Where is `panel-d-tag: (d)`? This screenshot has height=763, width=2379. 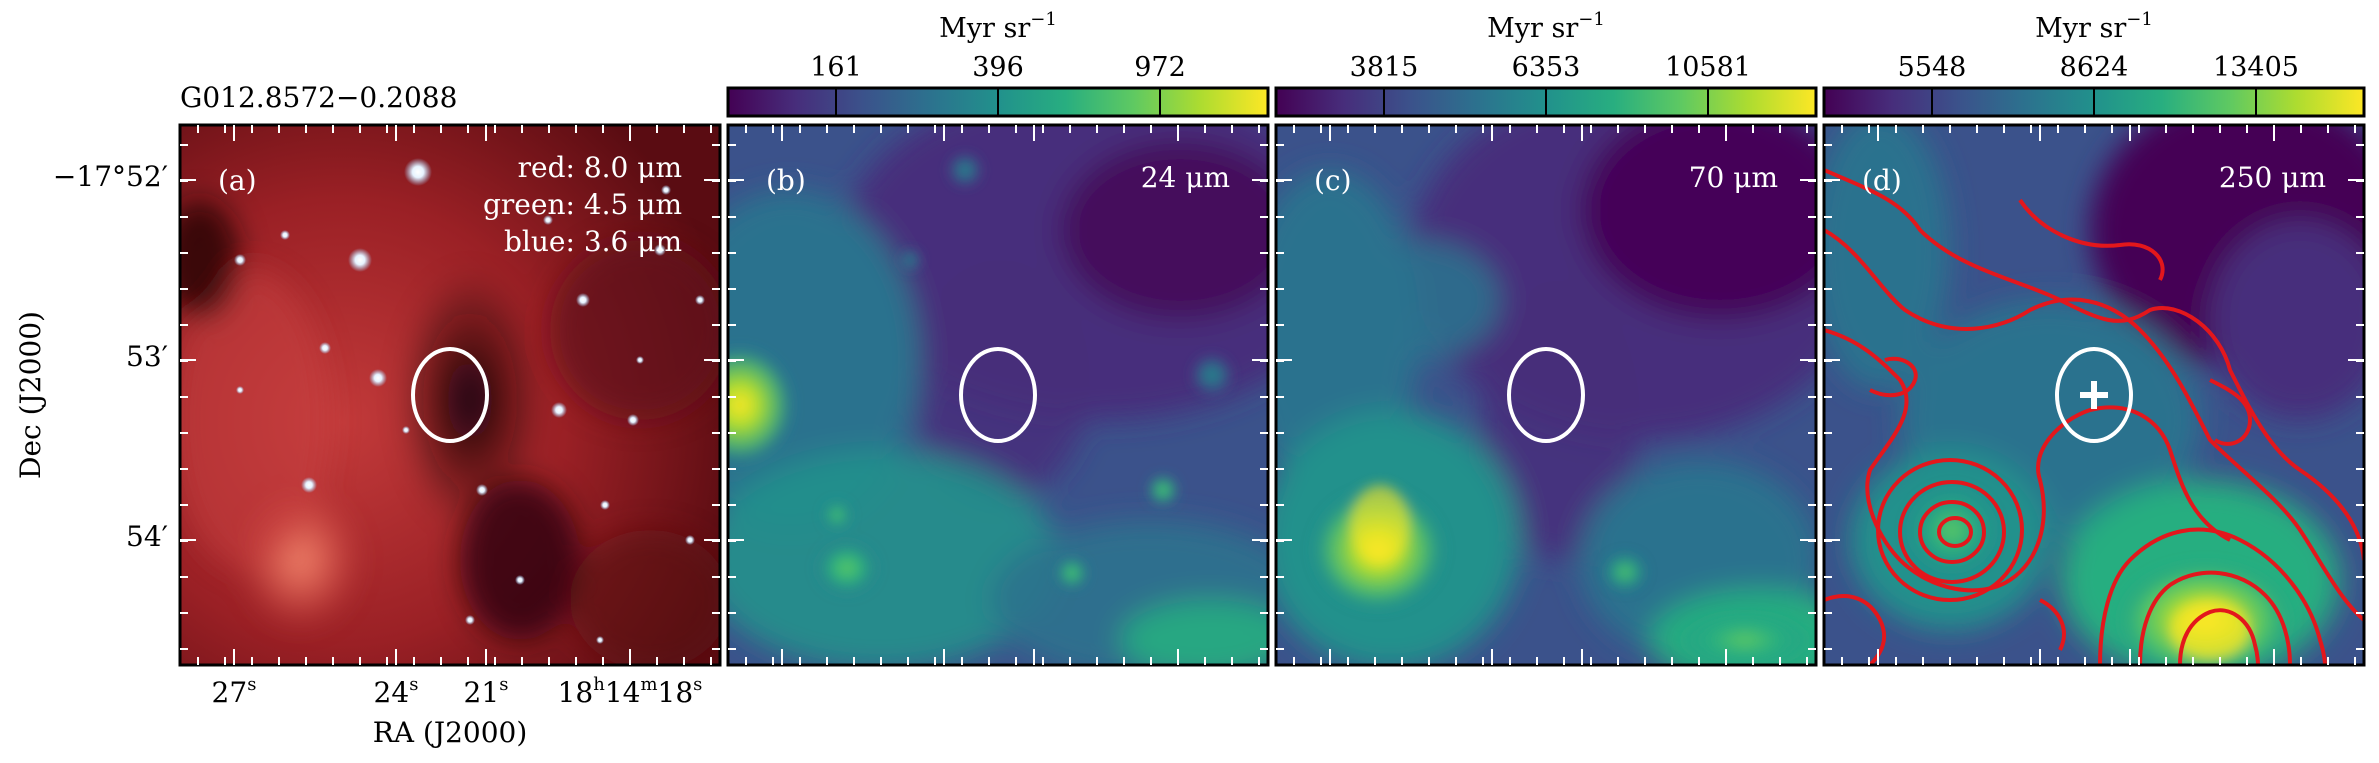
panel-d-tag: (d) is located at coordinates (1882, 180).